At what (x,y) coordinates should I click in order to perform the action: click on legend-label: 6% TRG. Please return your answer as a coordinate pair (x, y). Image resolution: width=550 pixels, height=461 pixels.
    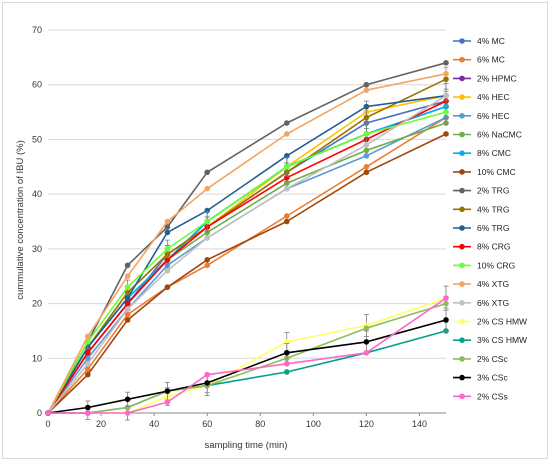
    Looking at the image, I should click on (493, 228).